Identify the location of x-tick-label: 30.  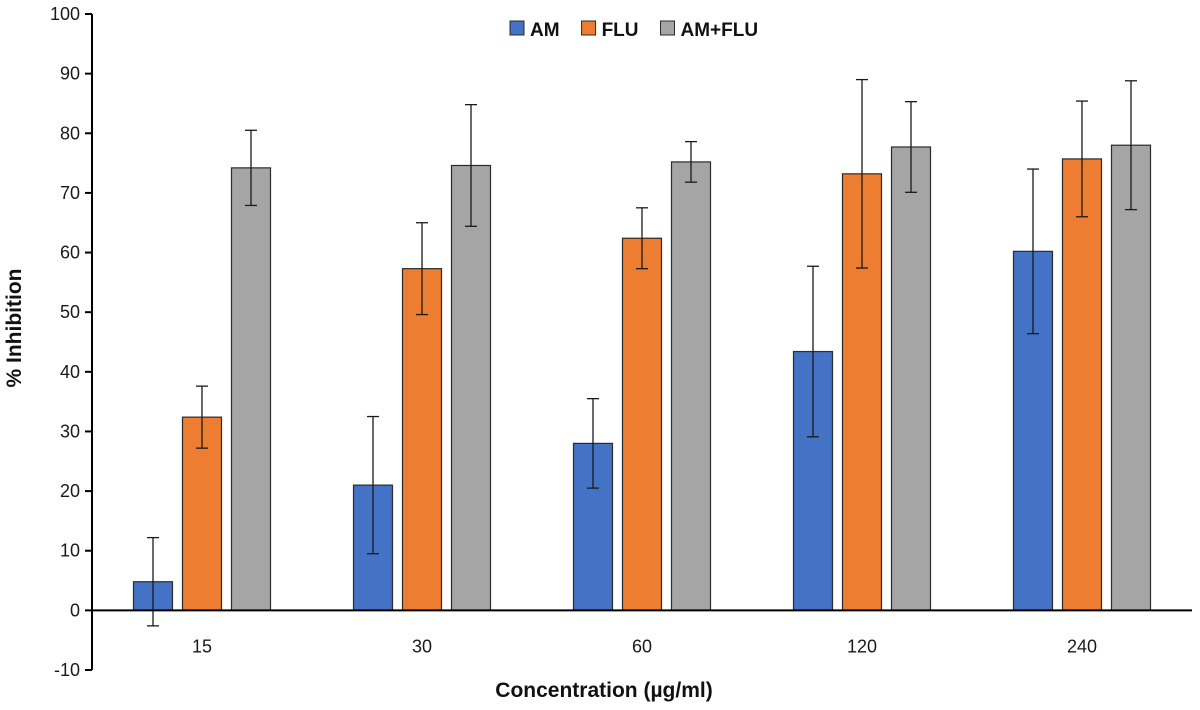
(422, 646).